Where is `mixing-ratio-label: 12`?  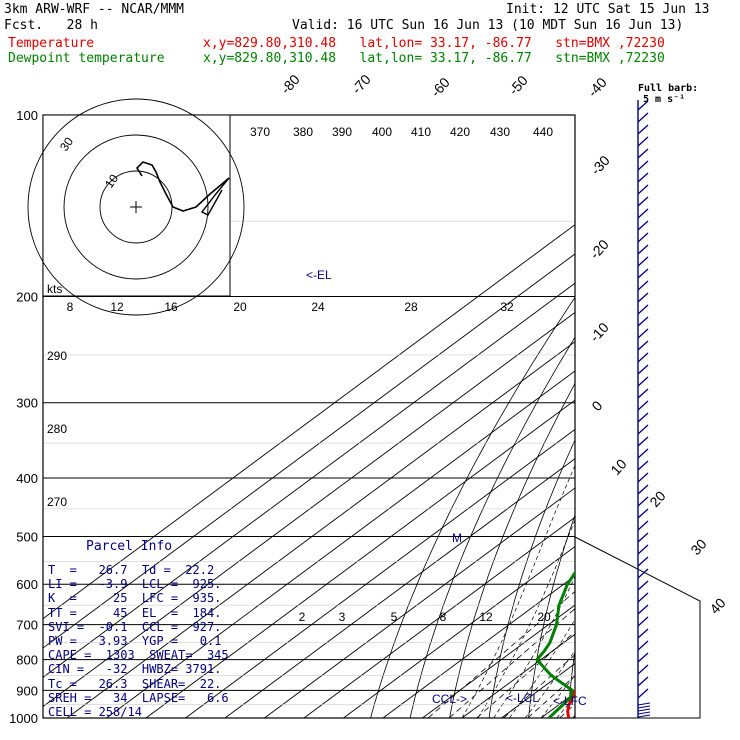
mixing-ratio-label: 12 is located at coordinates (486, 617).